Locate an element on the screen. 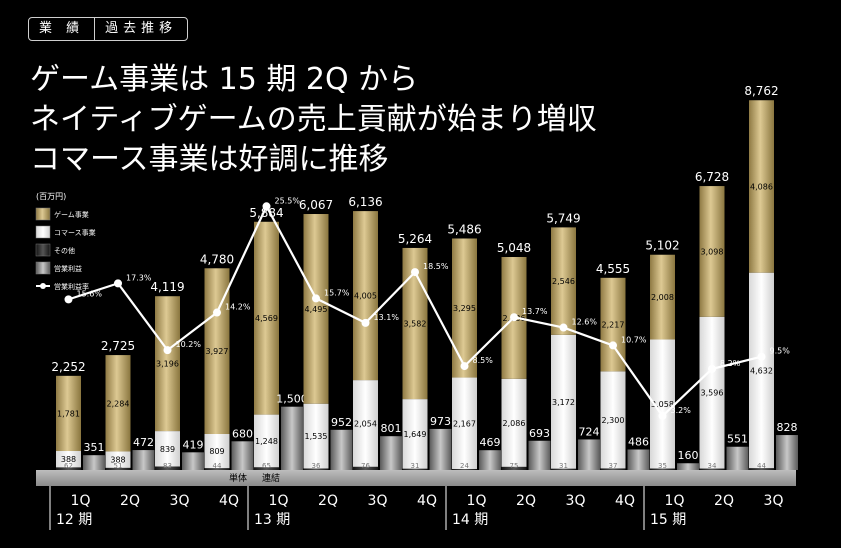 The height and width of the screenshot is (548, 841). other-label: 35 is located at coordinates (662, 466).